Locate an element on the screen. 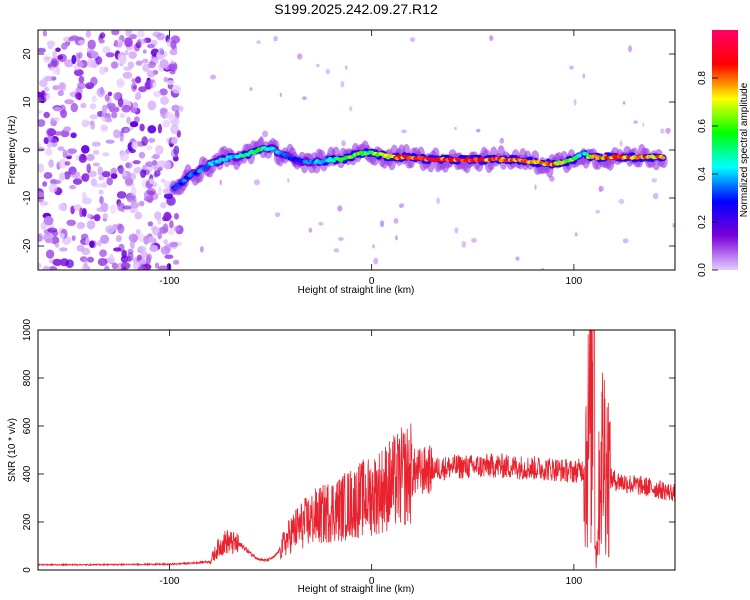 The image size is (750, 600). colorbar-label: Normalized spectral amplitude is located at coordinates (744, 149).